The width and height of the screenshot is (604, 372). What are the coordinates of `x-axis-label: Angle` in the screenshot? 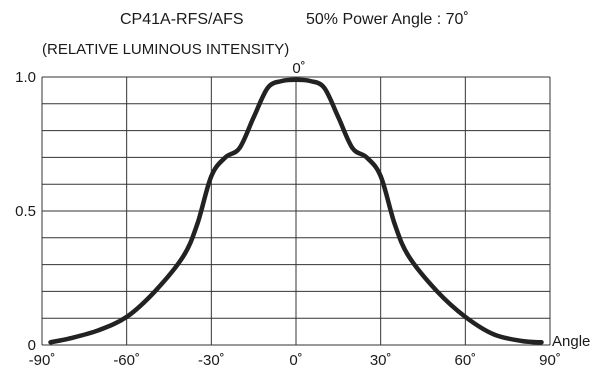 It's located at (571, 341).